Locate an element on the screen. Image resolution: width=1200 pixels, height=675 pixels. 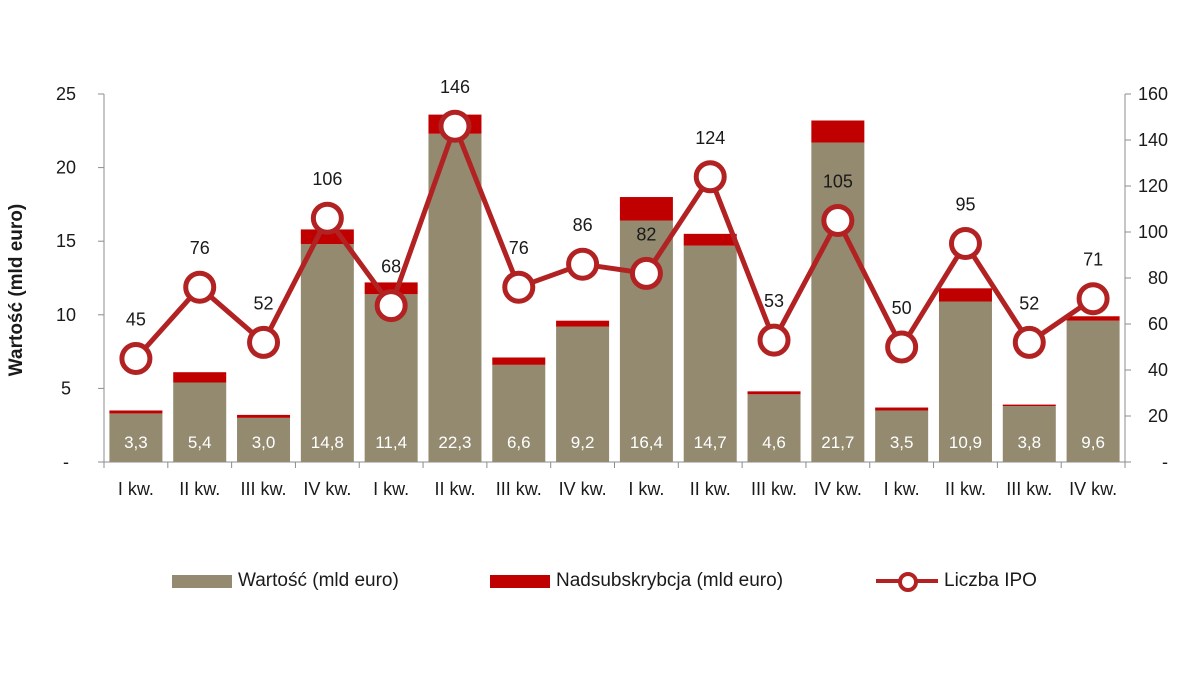
y2-tick-label: - is located at coordinates (1165, 462).